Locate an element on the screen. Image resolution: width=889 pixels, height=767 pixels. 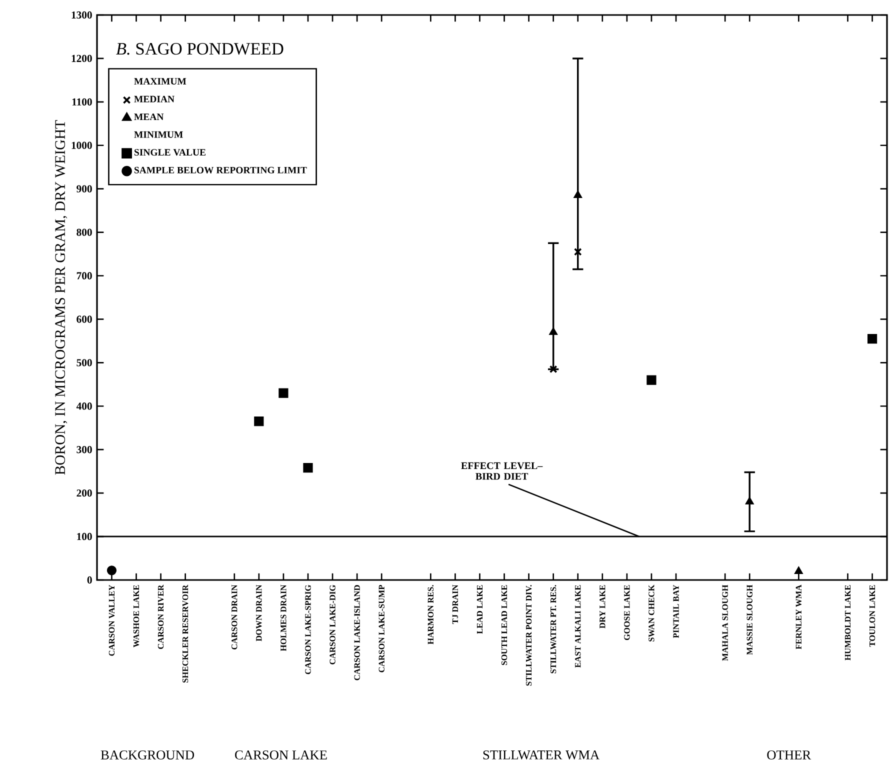
x-tick-label: TJ DRAIN is located at coordinates (455, 604).